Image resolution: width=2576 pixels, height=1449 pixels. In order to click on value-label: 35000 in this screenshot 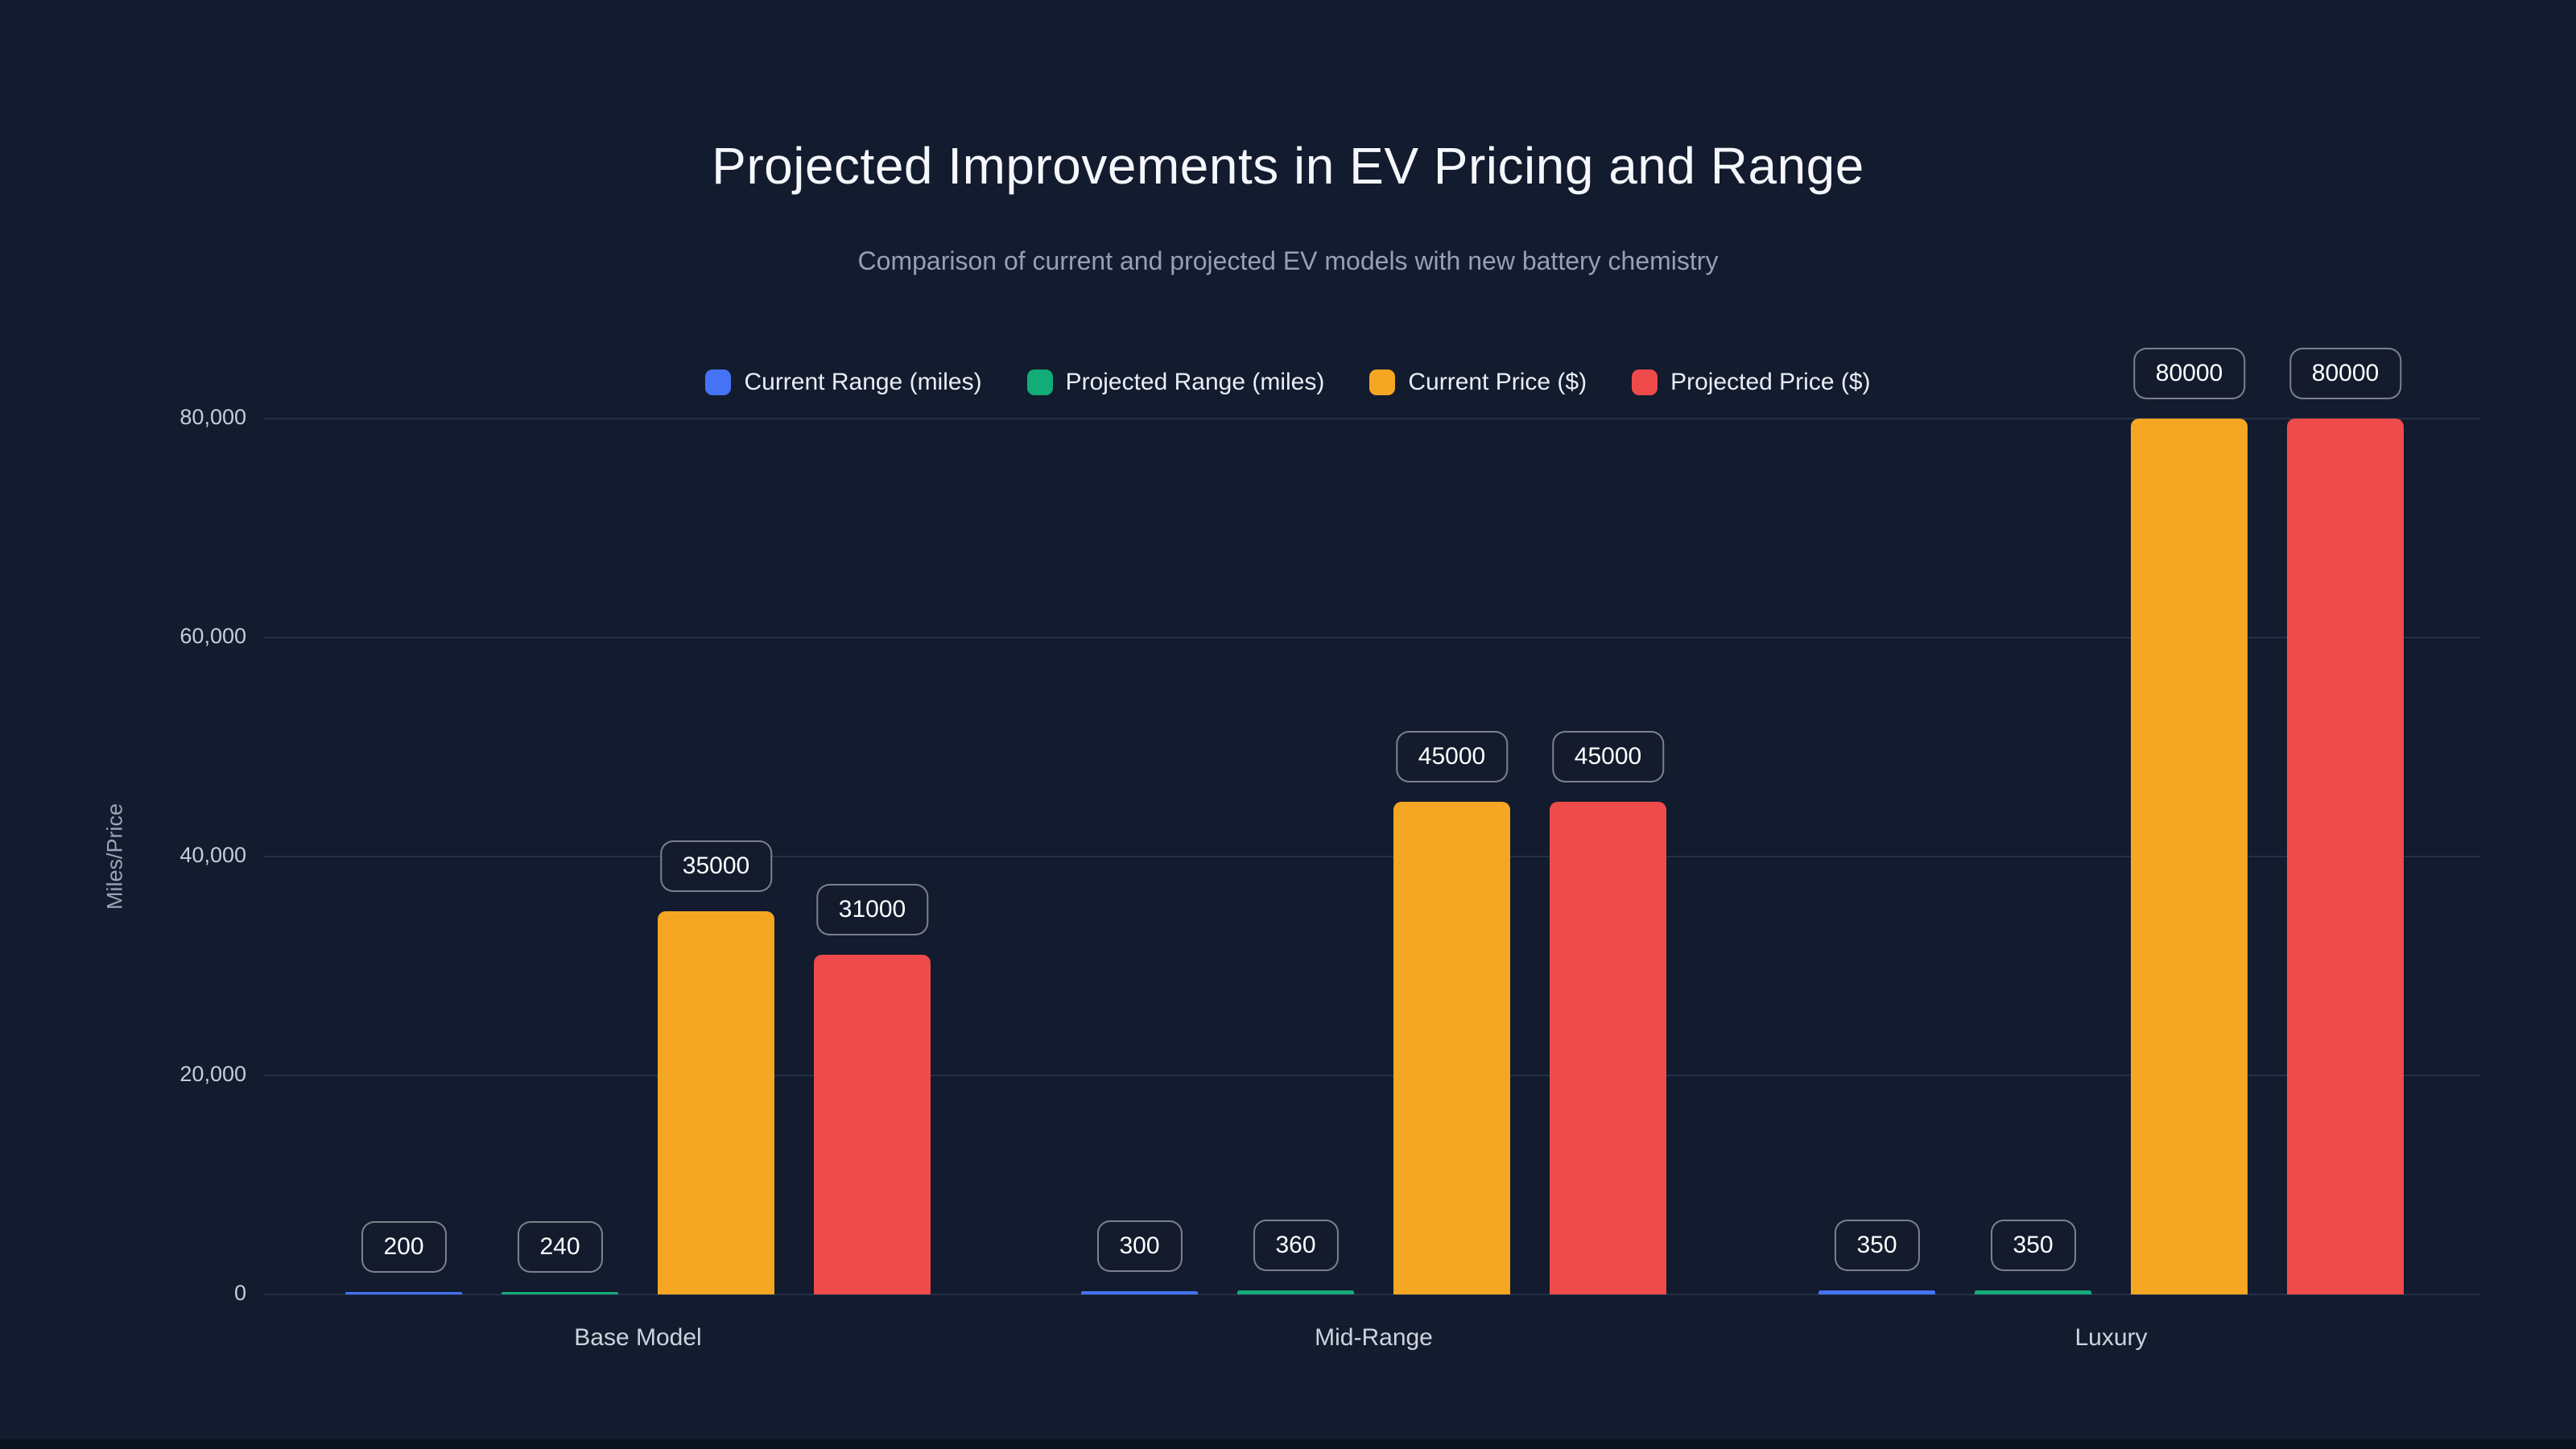, I will do `click(716, 866)`.